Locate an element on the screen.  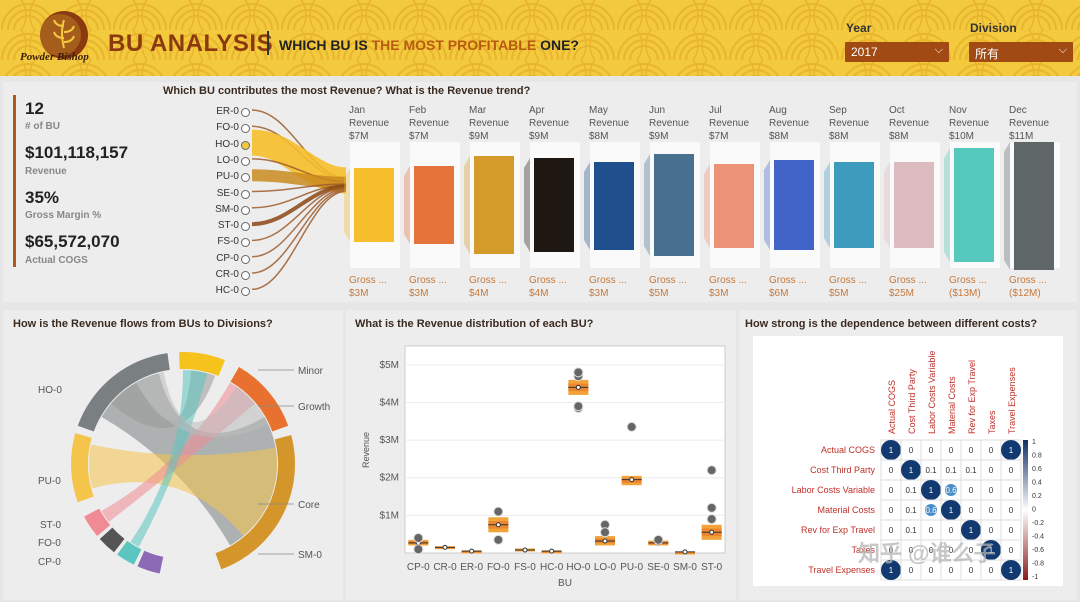
kpi-accent-bar is located at coordinates (14, 181).